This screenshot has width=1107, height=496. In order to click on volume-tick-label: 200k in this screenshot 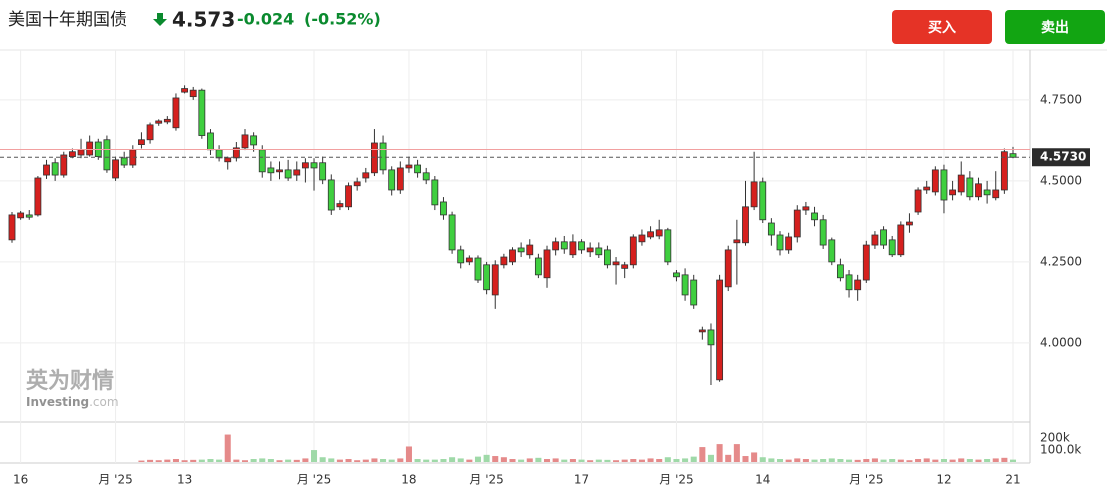, I will do `click(1055, 438)`.